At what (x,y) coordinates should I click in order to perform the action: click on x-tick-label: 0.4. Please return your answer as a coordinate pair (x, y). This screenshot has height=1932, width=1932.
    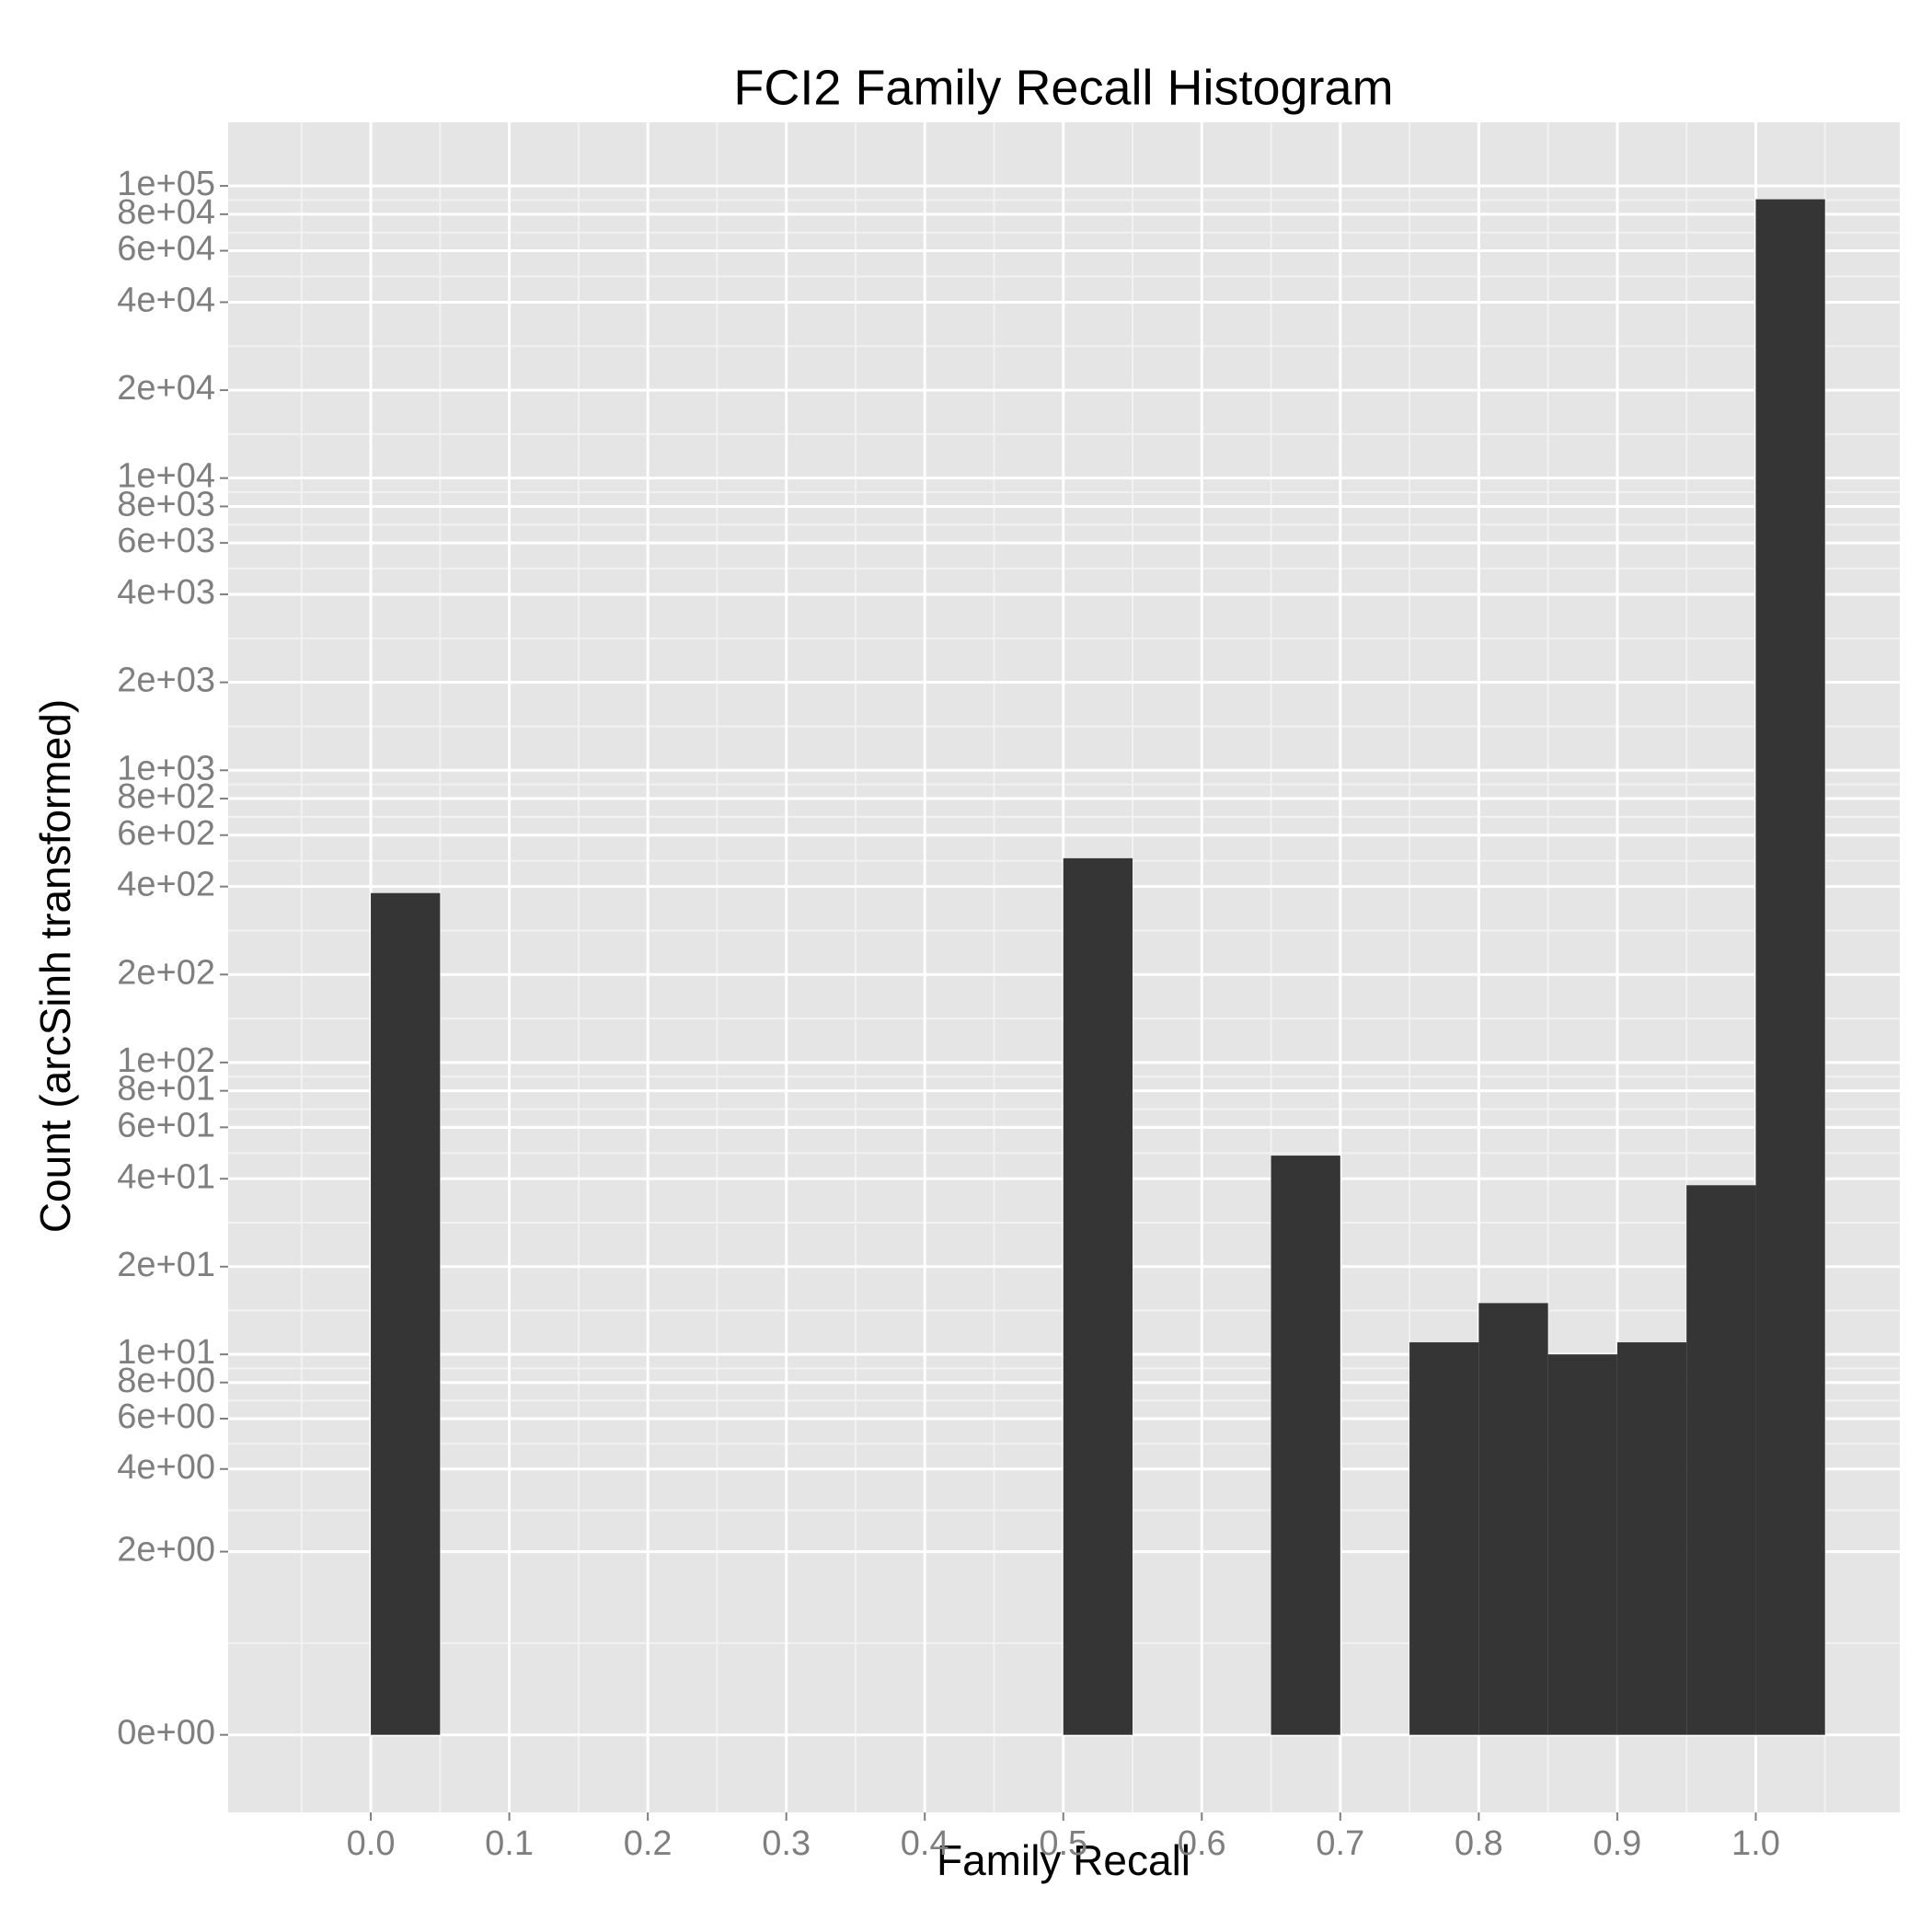
    Looking at the image, I should click on (925, 1843).